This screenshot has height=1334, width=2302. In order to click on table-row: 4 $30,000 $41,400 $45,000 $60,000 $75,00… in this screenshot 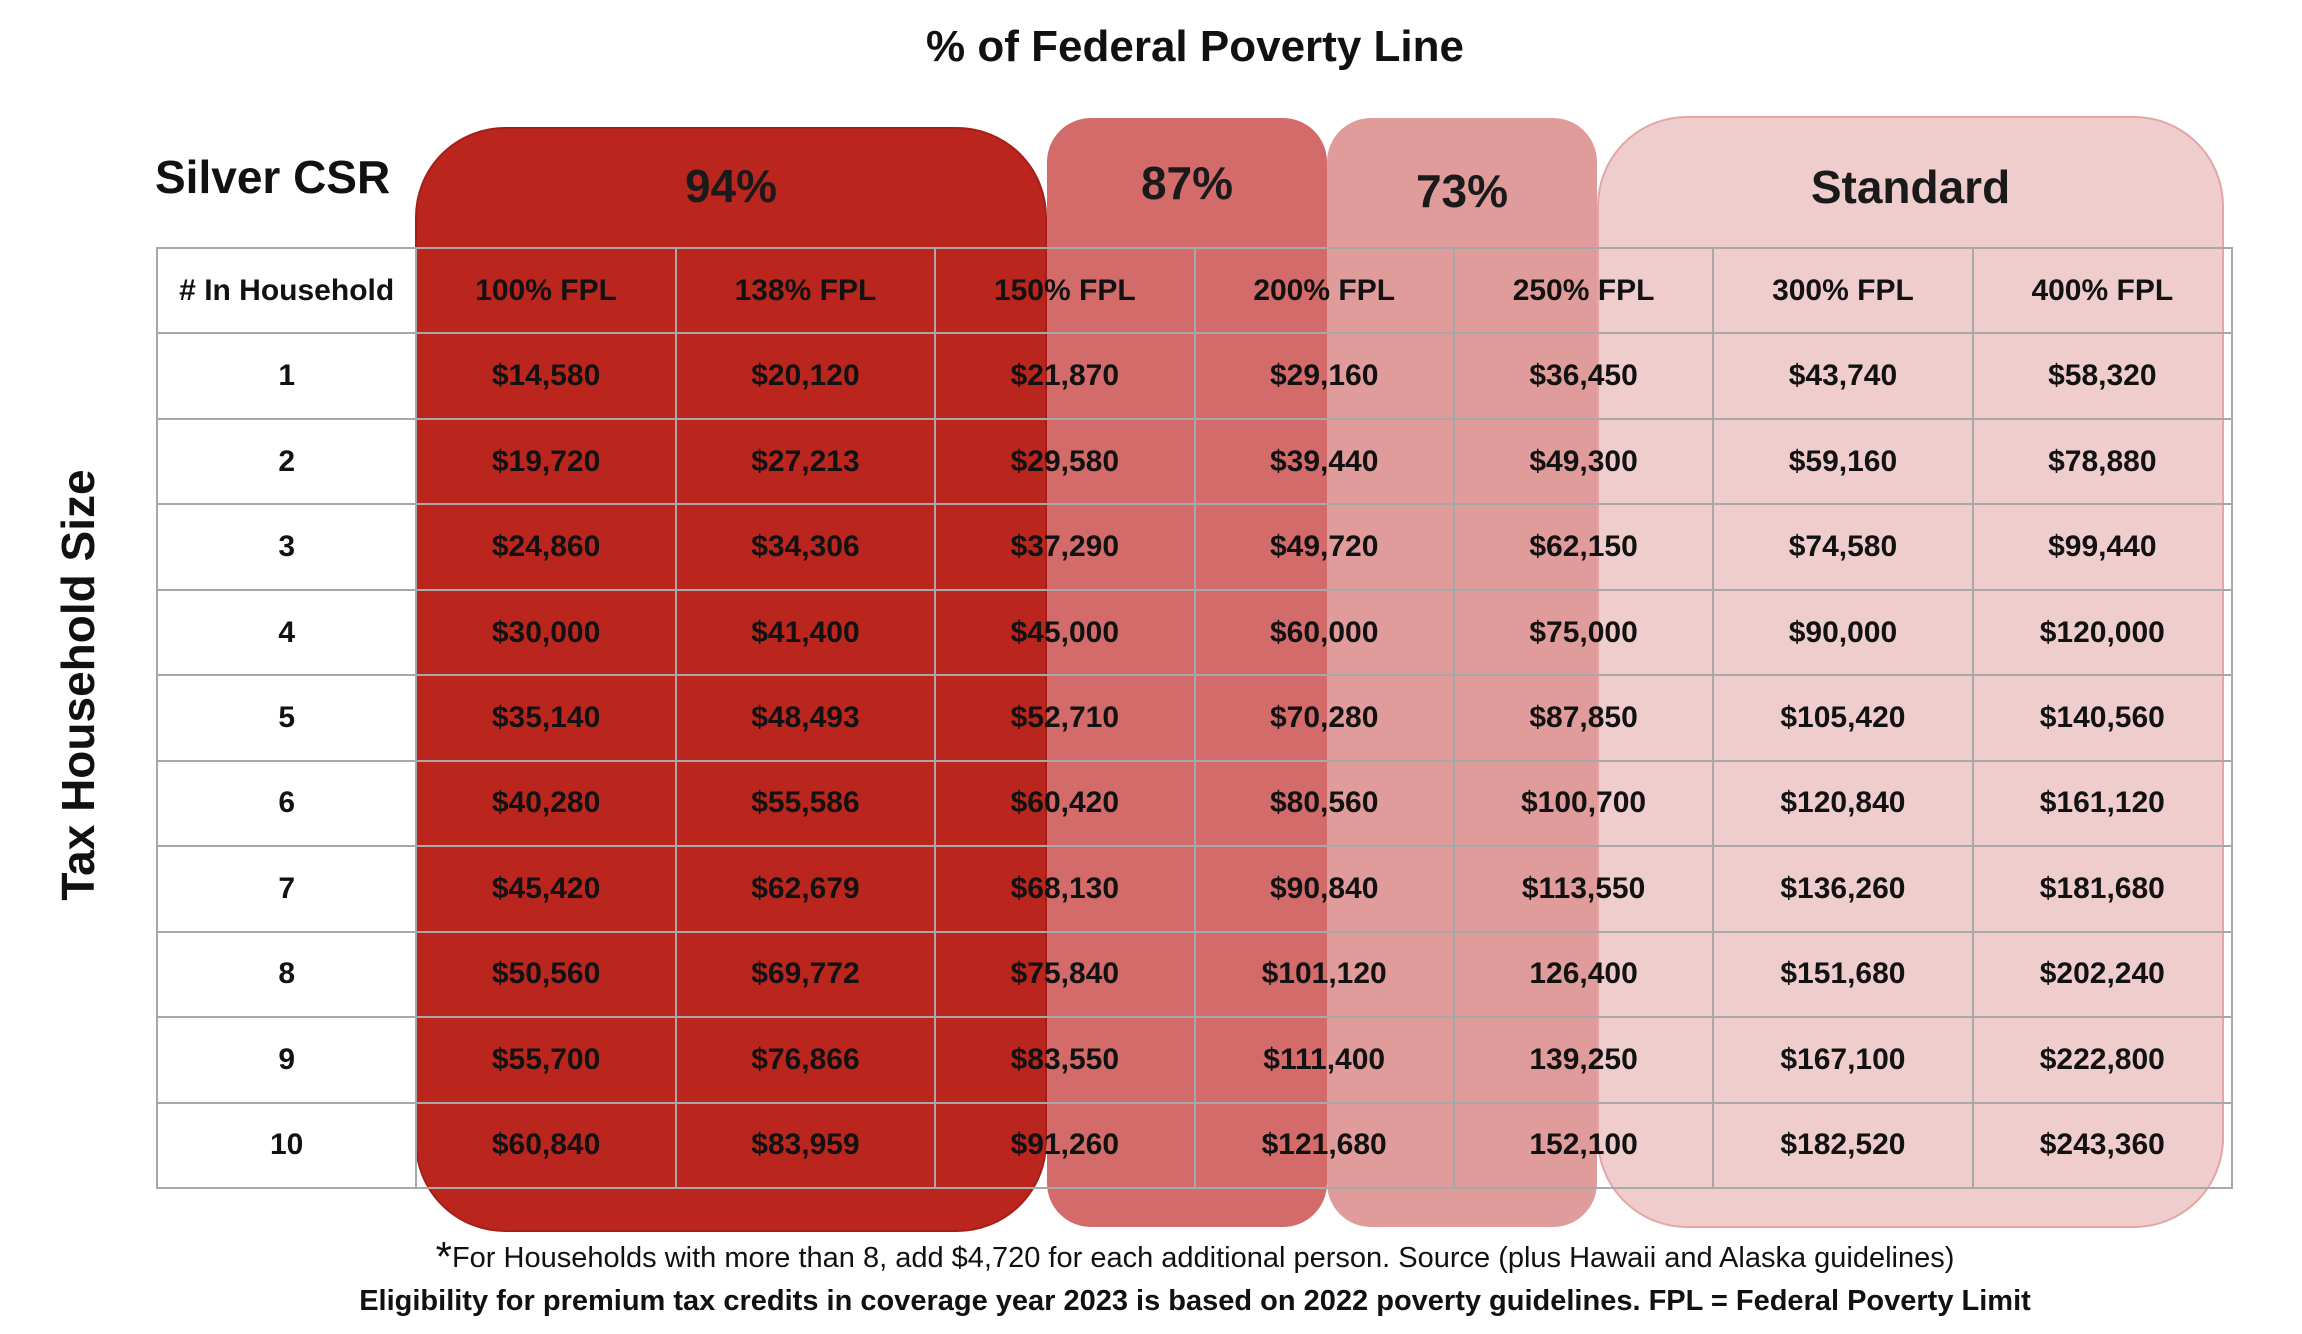, I will do `click(1194, 632)`.